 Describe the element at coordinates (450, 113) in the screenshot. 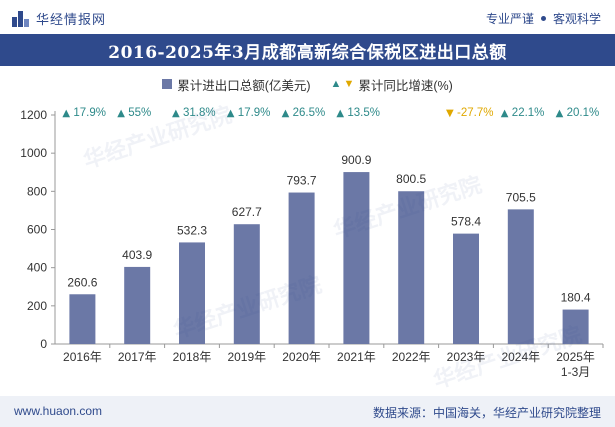

I see `growth-down-triangle-icon: ▼` at that location.